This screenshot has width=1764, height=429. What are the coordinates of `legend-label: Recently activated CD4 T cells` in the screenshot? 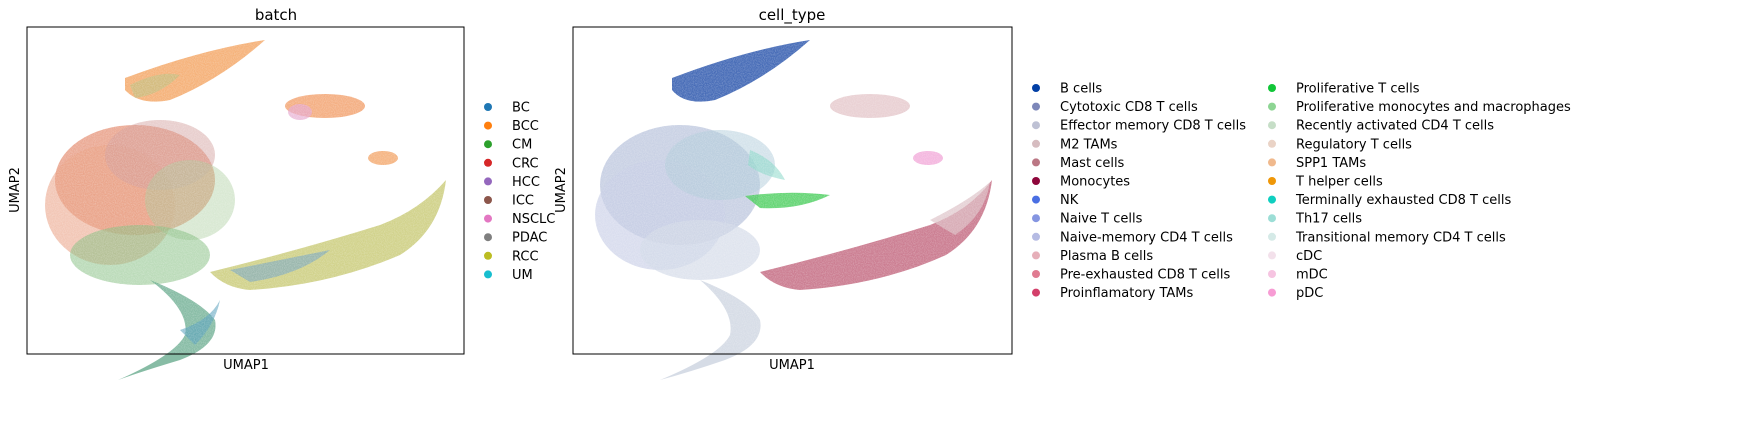 It's located at (1395, 126).